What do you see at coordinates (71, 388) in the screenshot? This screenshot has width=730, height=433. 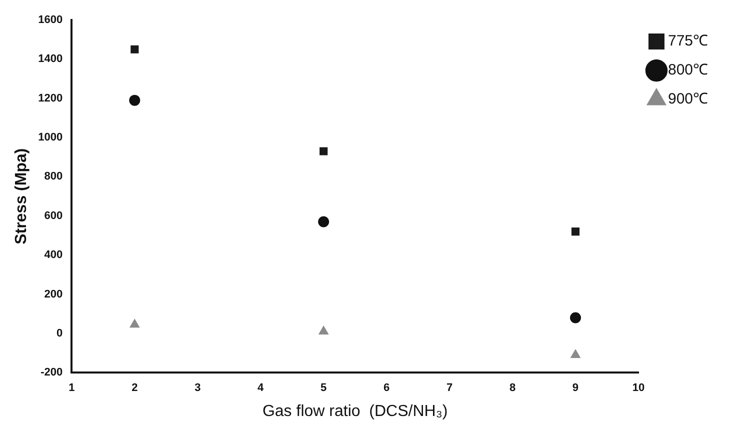 I see `x-tick-label: 1` at bounding box center [71, 388].